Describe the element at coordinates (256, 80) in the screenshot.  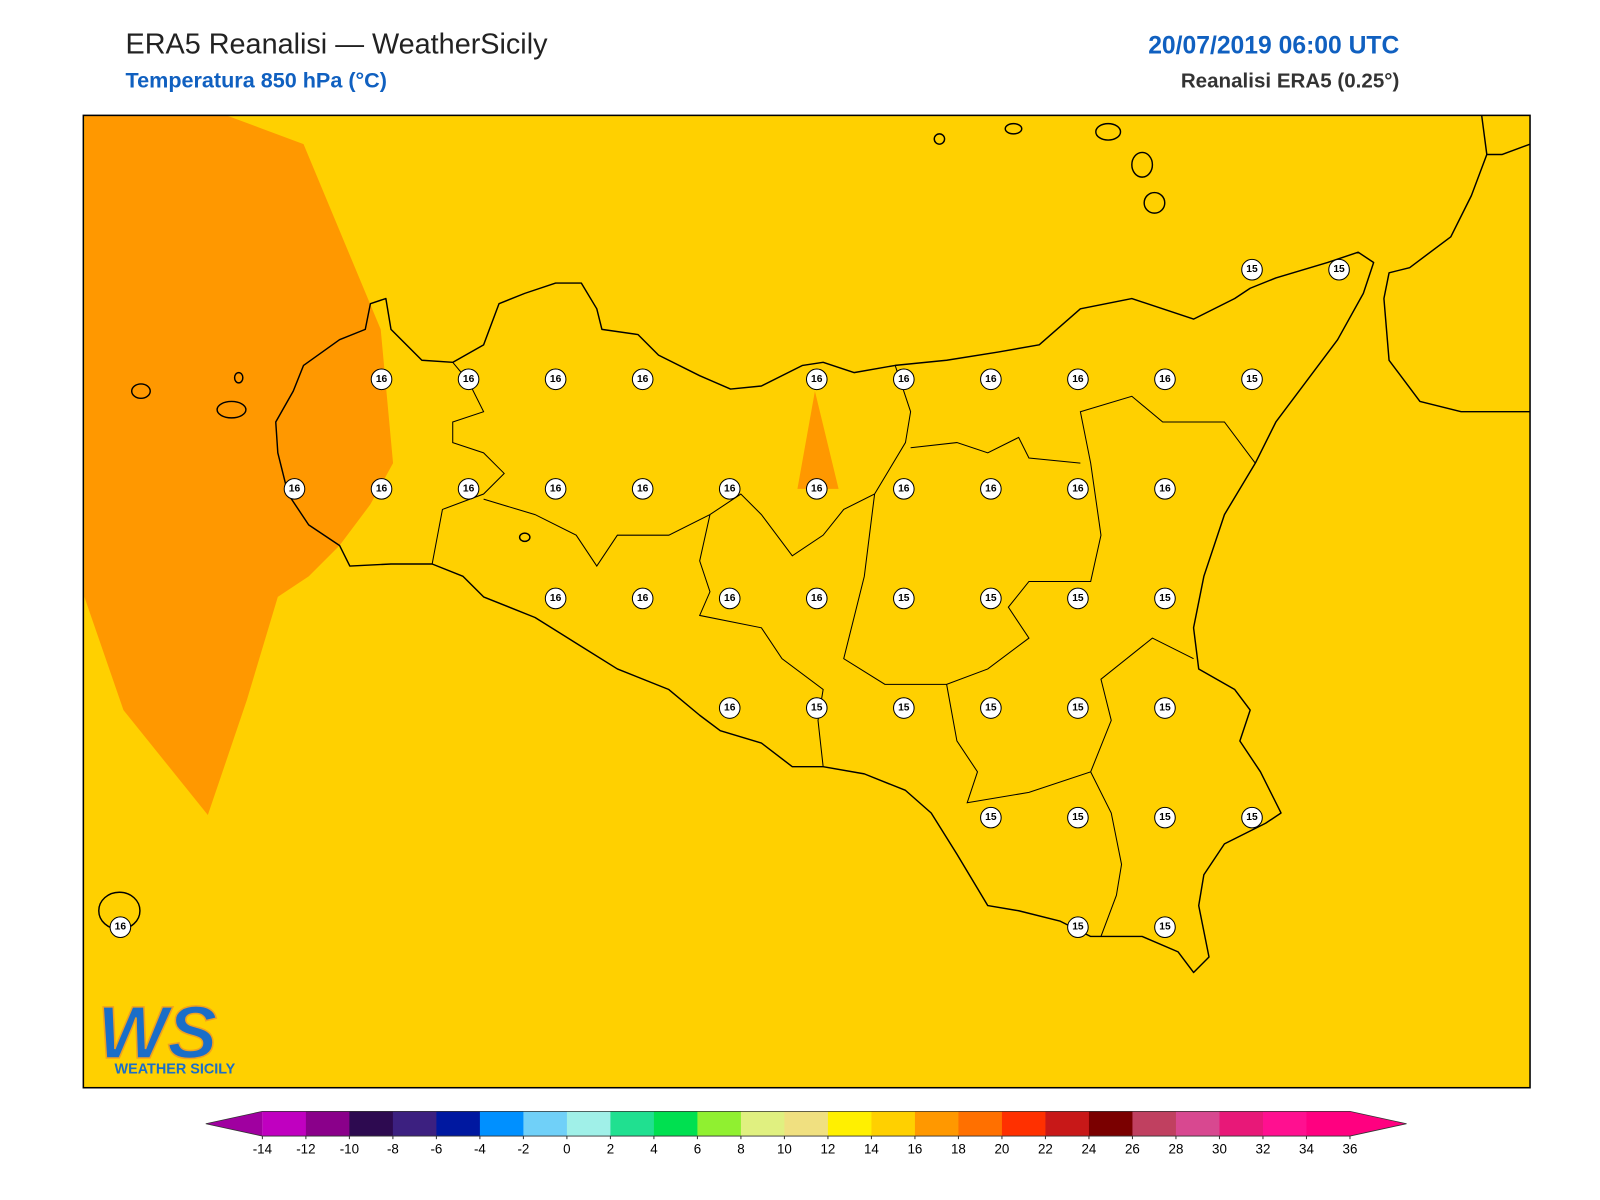
I see `subtitle: Temperatura 850 hPa (°C)` at that location.